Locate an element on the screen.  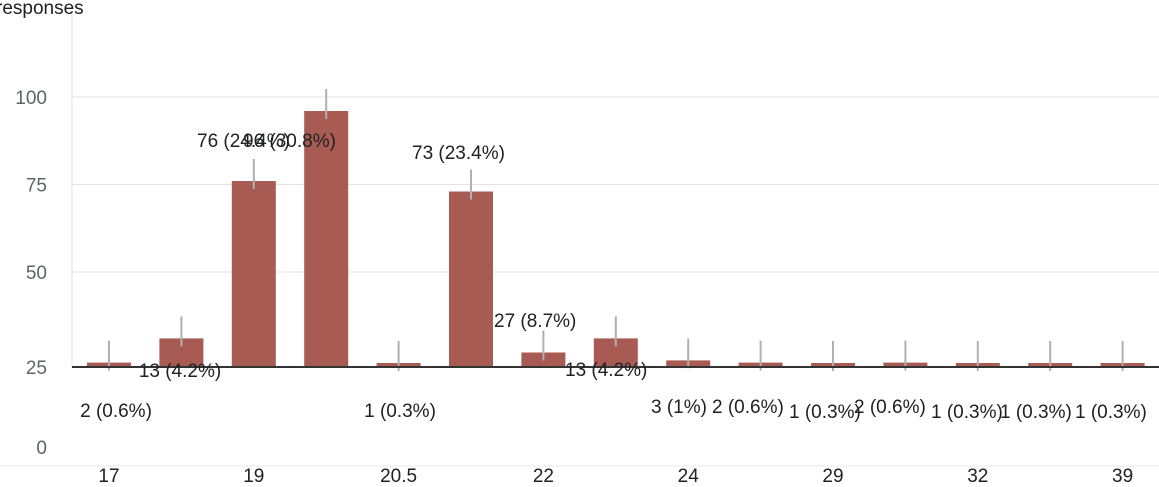
x-tick-label: 19 is located at coordinates (253, 476).